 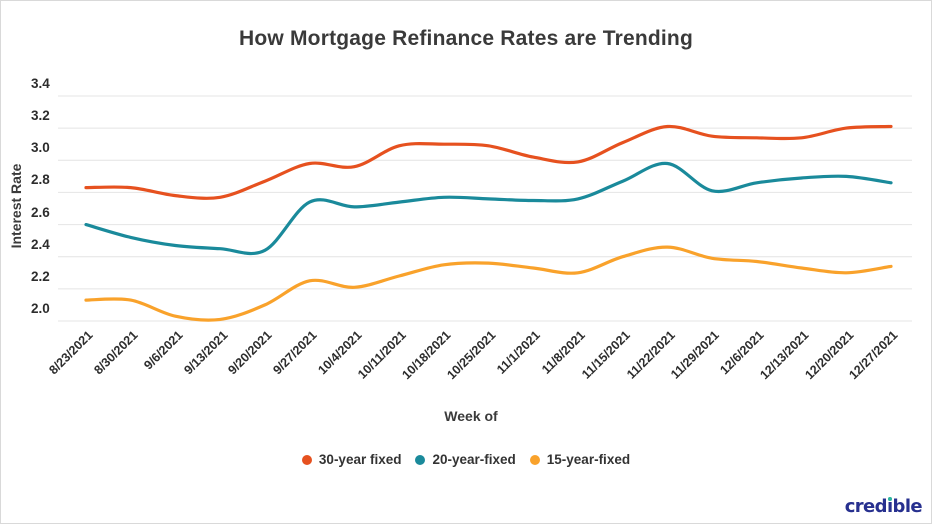 What do you see at coordinates (360, 459) in the screenshot?
I see `legend-label: 30-year fixed` at bounding box center [360, 459].